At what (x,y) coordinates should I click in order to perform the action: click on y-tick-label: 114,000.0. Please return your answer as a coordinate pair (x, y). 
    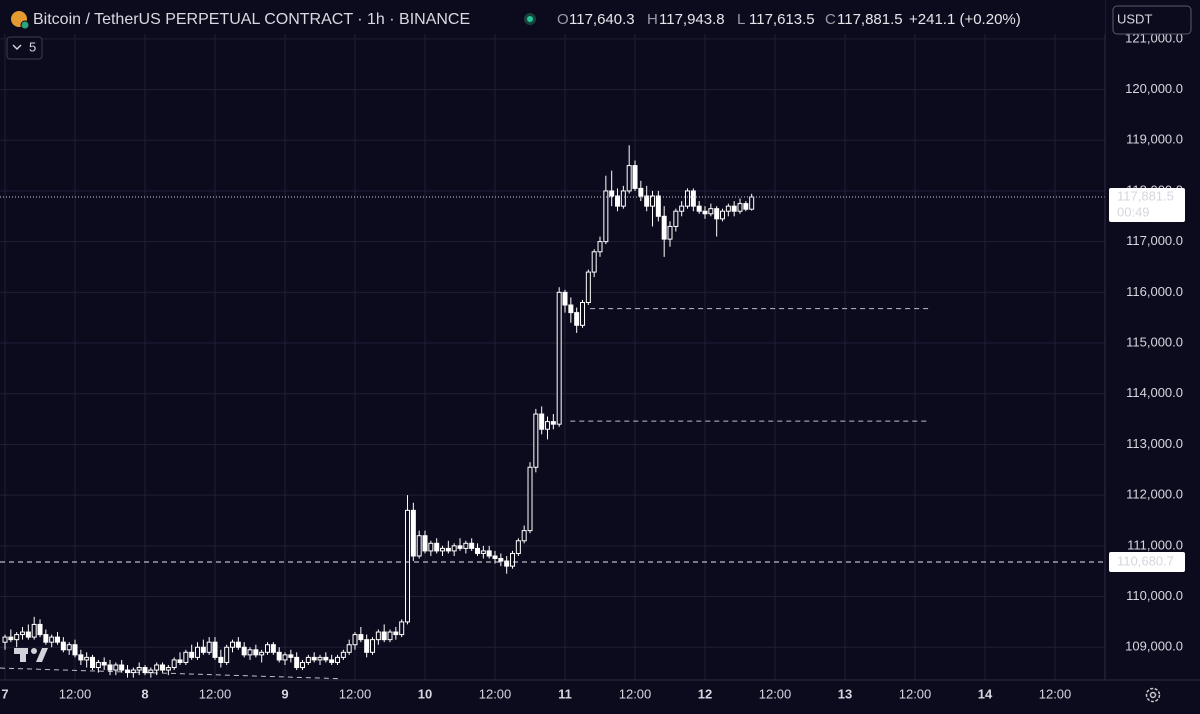
    Looking at the image, I should click on (1154, 392).